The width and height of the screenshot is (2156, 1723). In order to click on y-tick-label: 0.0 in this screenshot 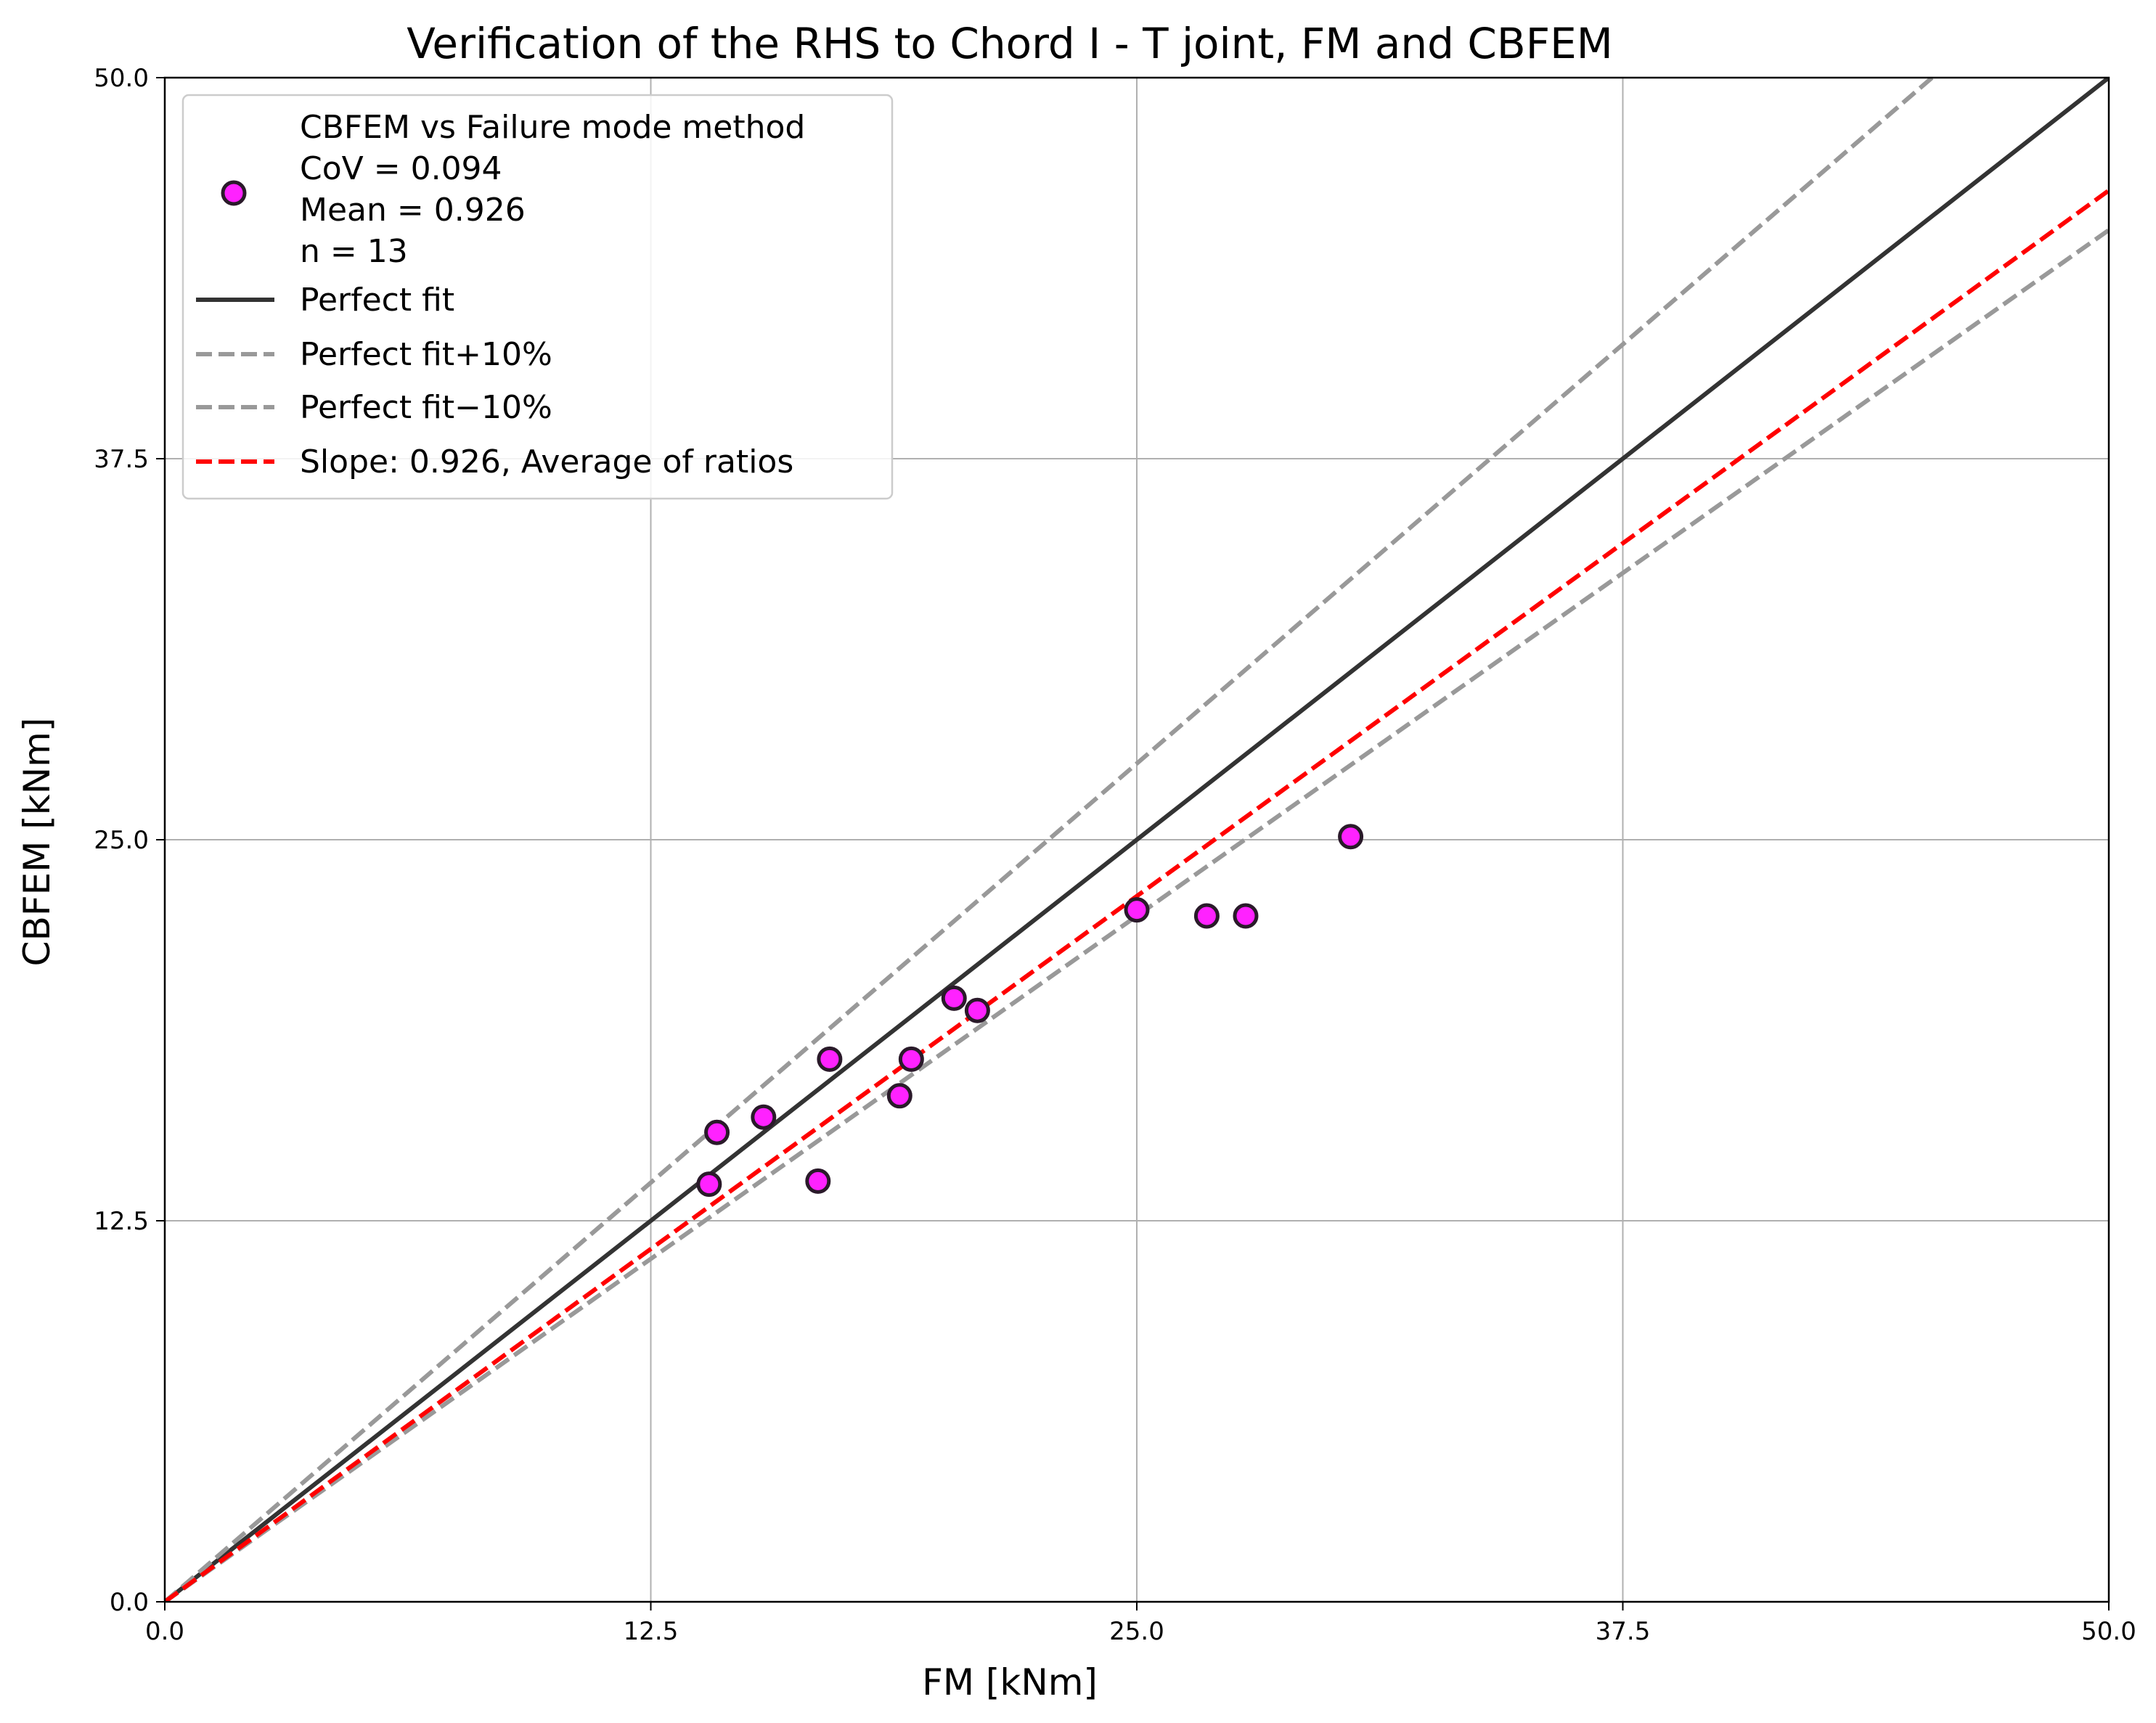, I will do `click(130, 1602)`.